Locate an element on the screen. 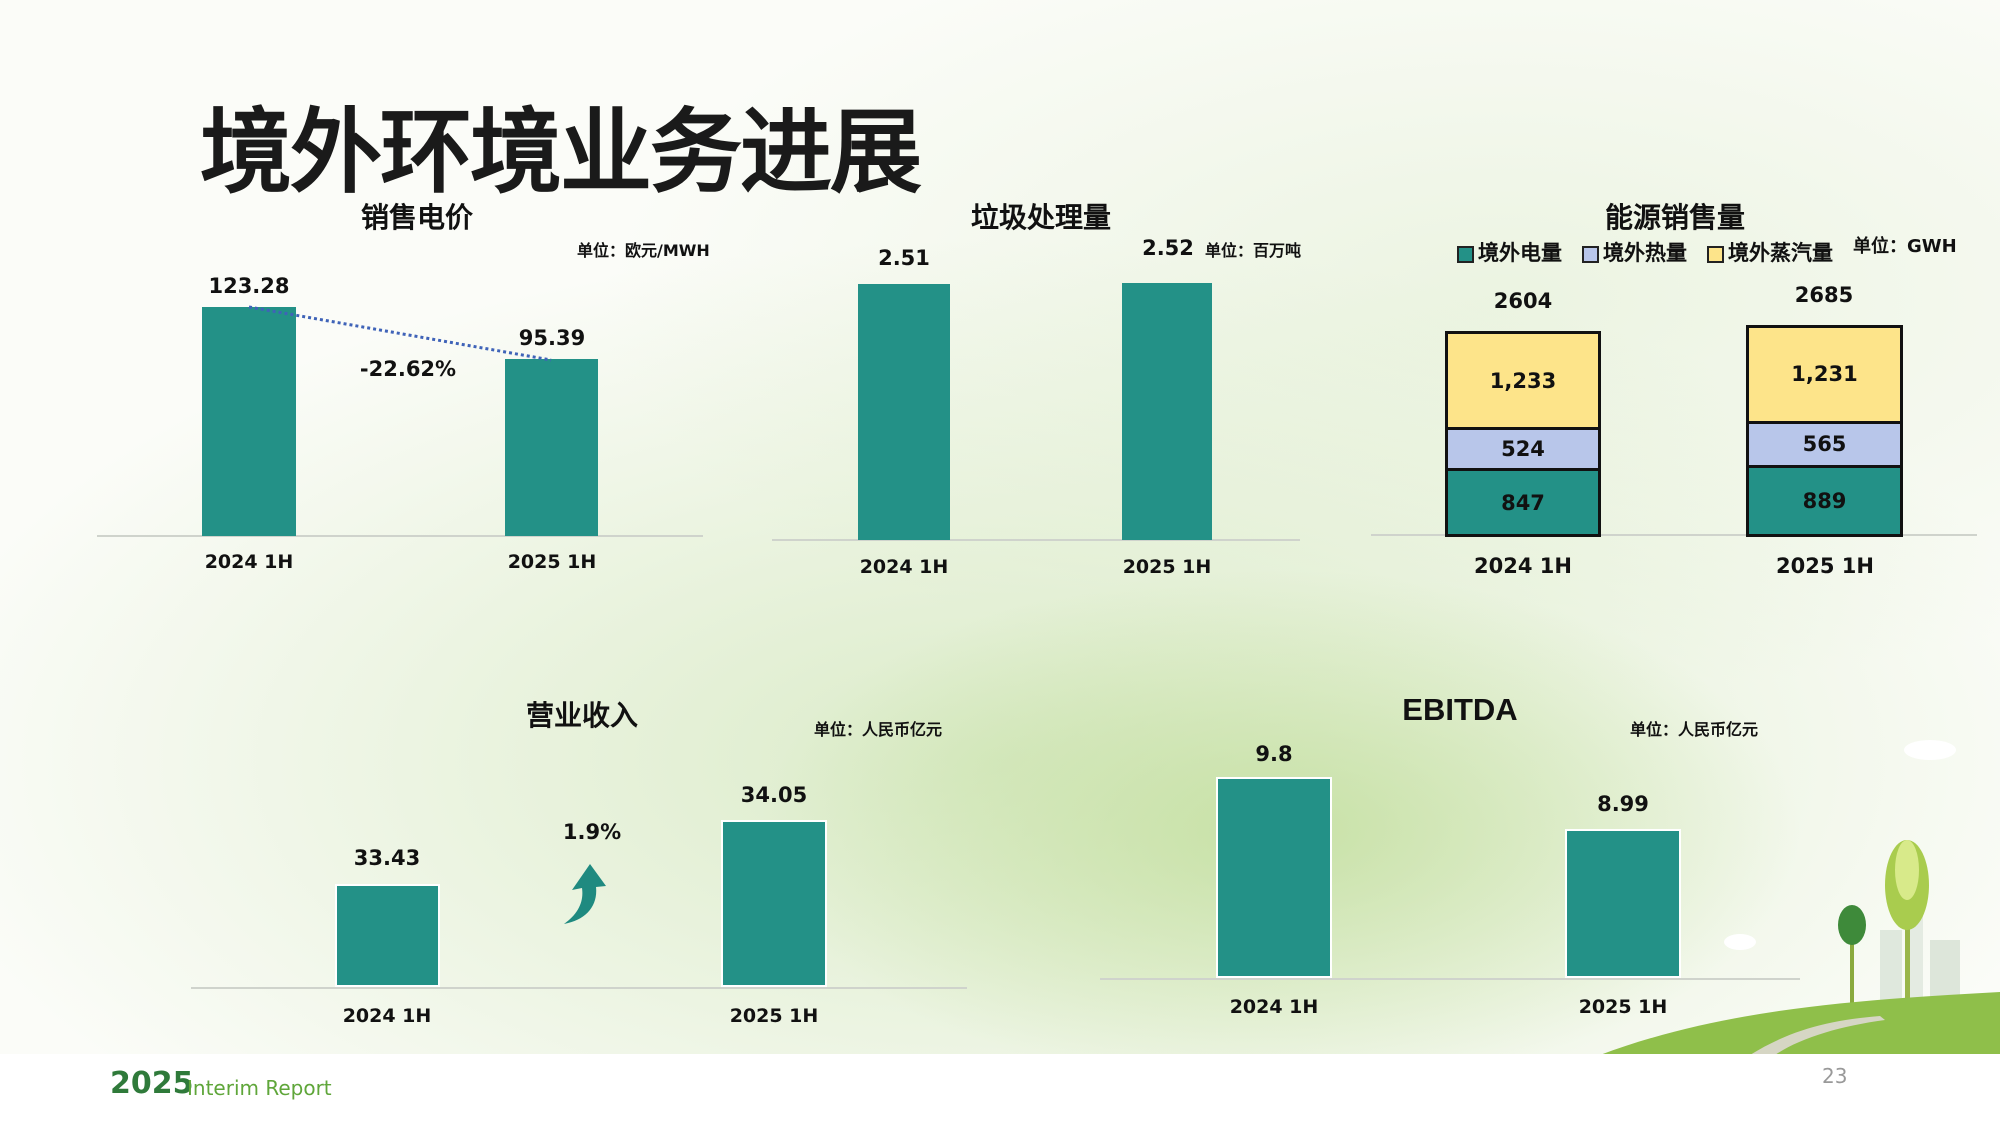 The height and width of the screenshot is (1125, 2000). data-label: 123.28 is located at coordinates (249, 286).